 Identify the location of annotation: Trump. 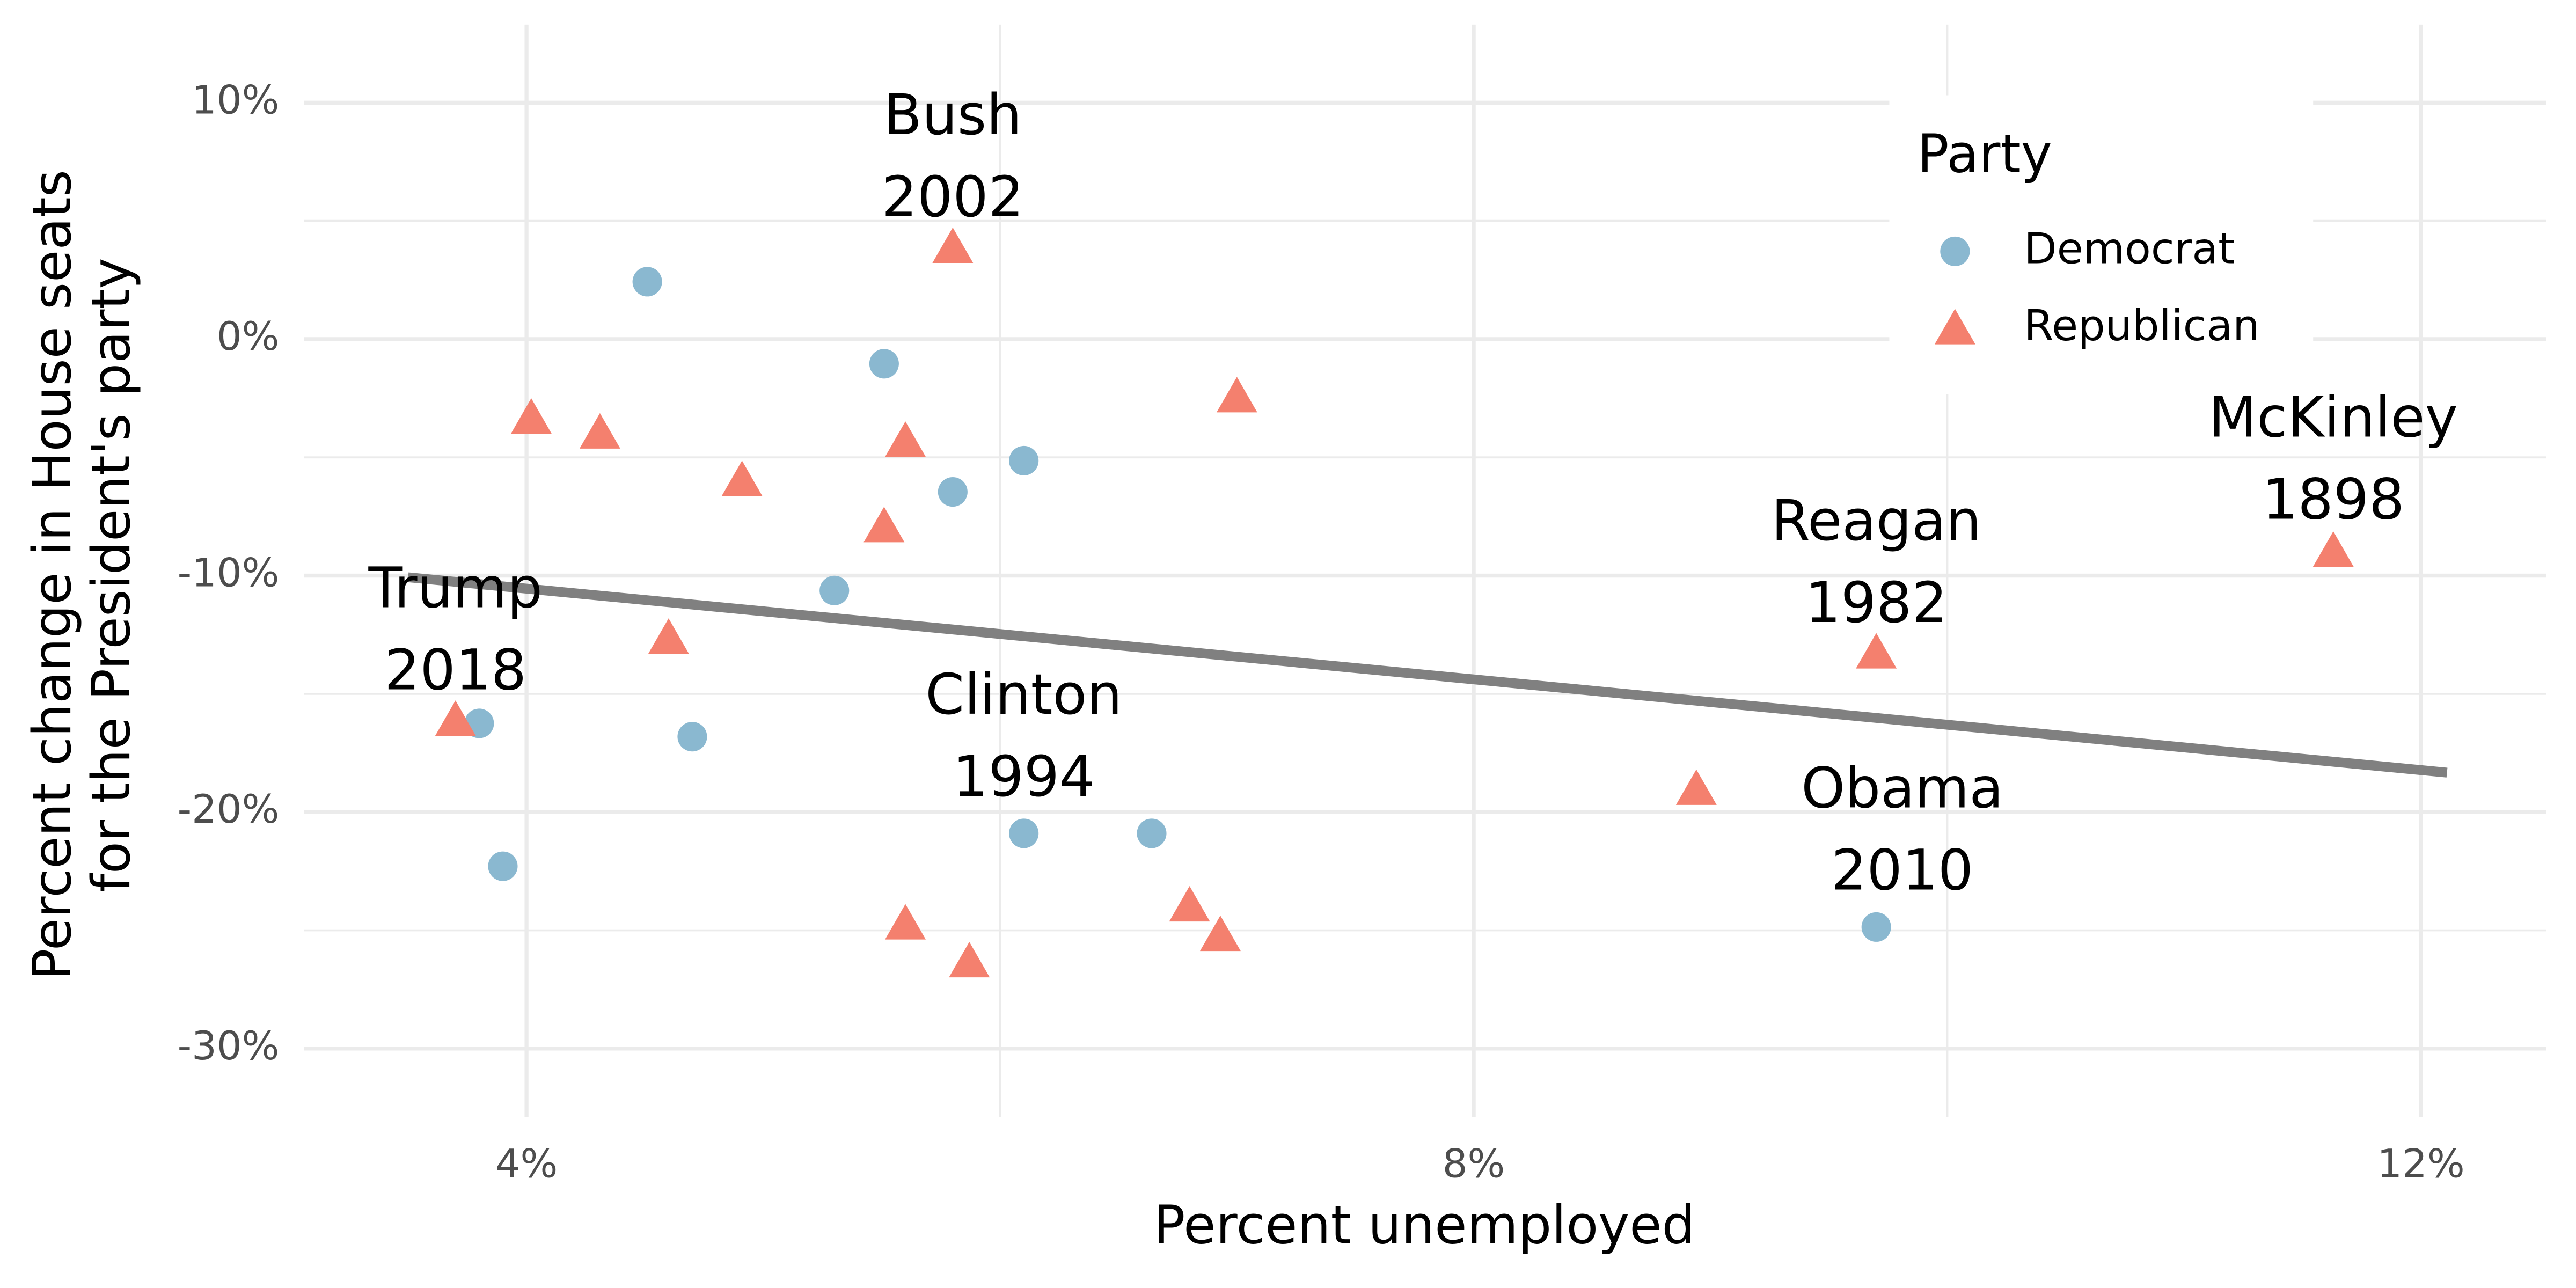
(455, 587).